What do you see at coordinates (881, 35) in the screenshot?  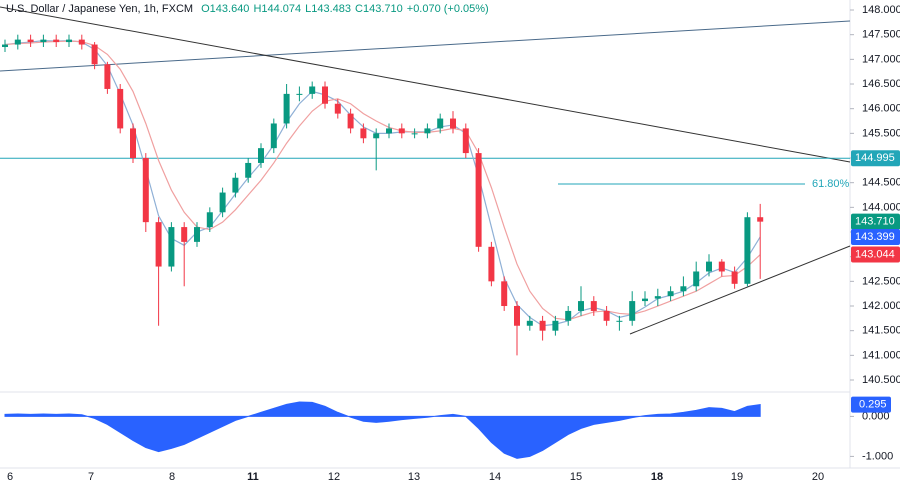 I see `y-tick-label: 147.500` at bounding box center [881, 35].